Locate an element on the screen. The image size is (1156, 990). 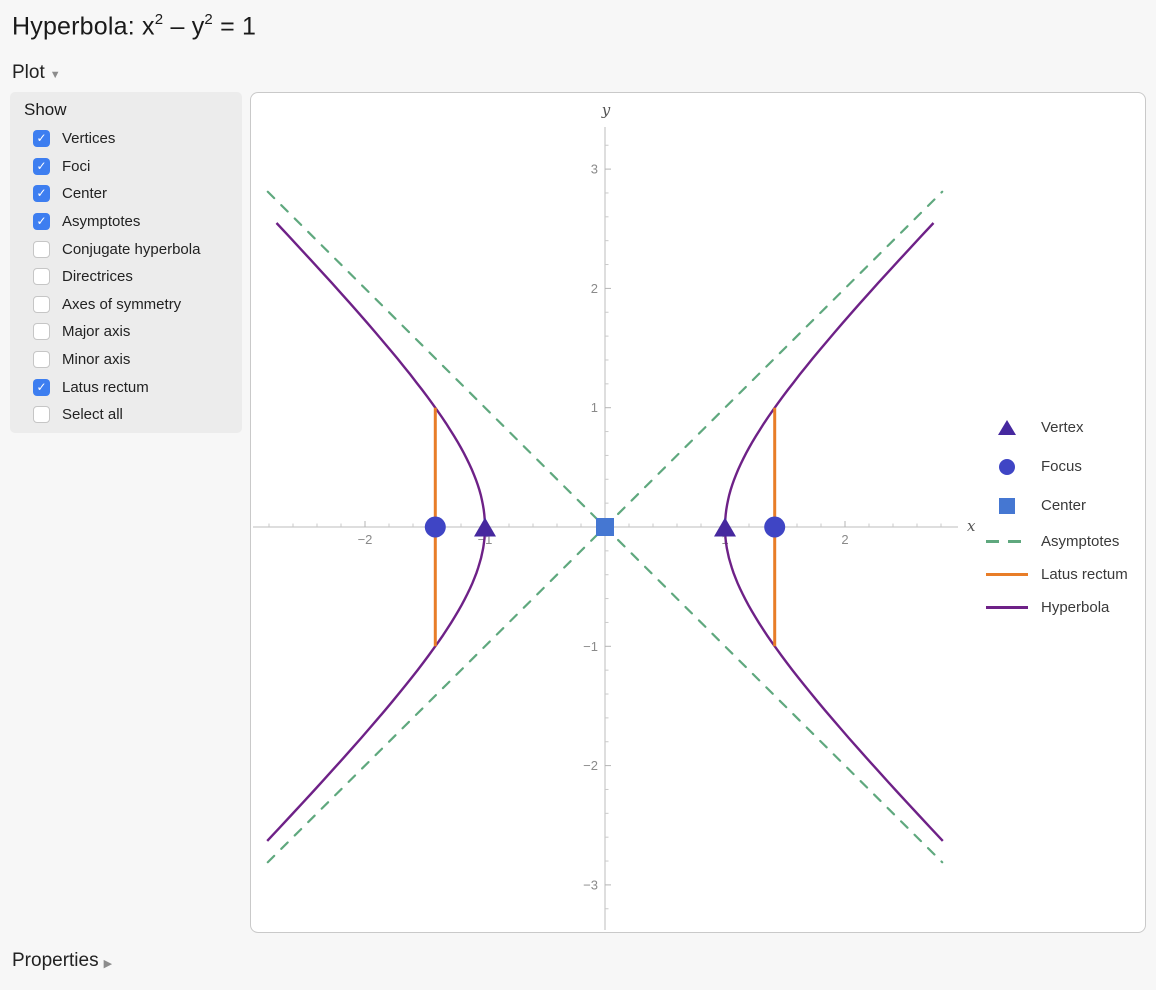
legend-item-vertex: Vertex is located at coordinates (1056, 427).